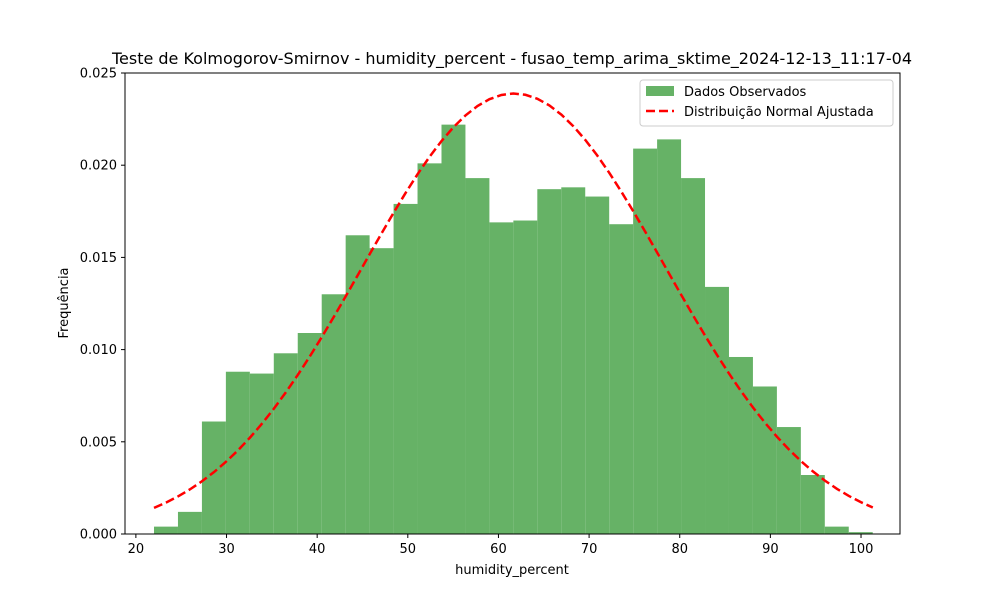 This screenshot has width=1000, height=600. What do you see at coordinates (512, 570) in the screenshot?
I see `x-axis-label: humidity_percent` at bounding box center [512, 570].